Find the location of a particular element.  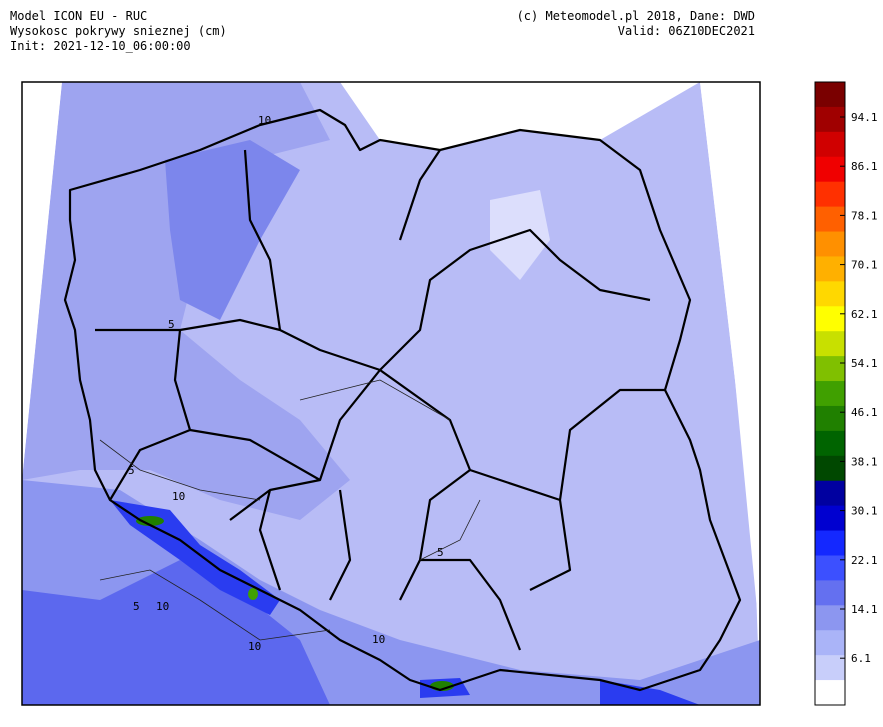

header-line: Valid: 06Z10DEC2021 is located at coordinates (686, 31).